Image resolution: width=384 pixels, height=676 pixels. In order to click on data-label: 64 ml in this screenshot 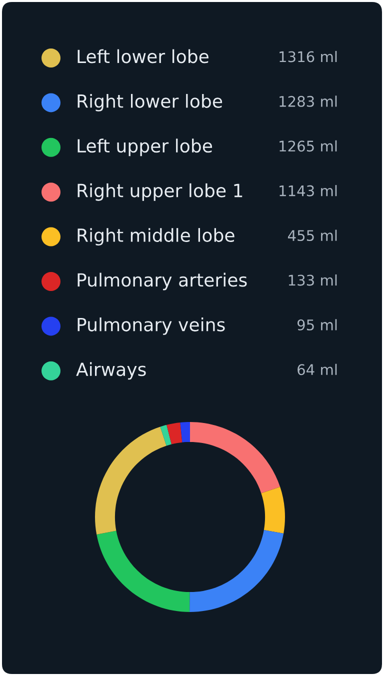, I will do `click(317, 370)`.